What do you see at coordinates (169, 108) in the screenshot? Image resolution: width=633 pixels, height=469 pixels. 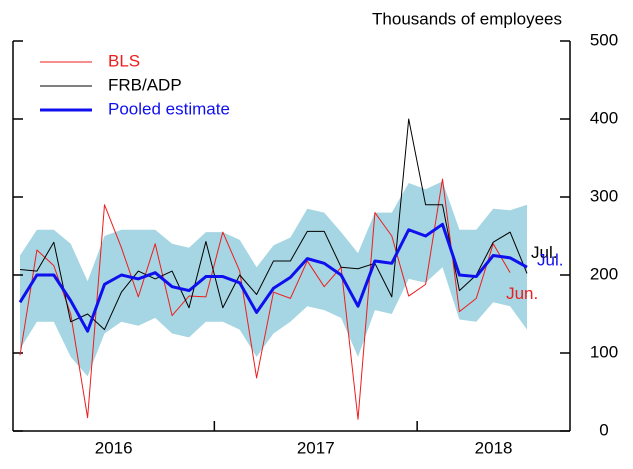 I see `legend-label: Pooled estimate` at bounding box center [169, 108].